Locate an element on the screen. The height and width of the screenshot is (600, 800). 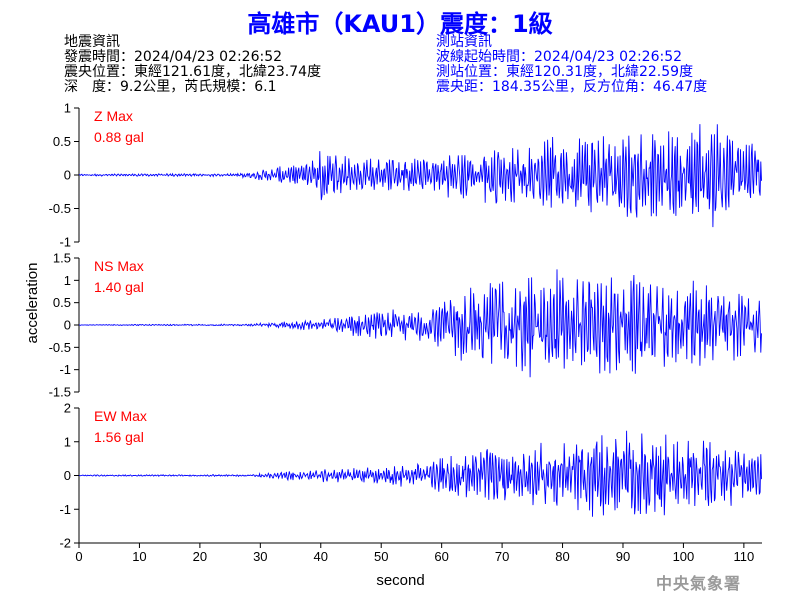
y-tick-label: 1.5 is located at coordinates (62, 258).